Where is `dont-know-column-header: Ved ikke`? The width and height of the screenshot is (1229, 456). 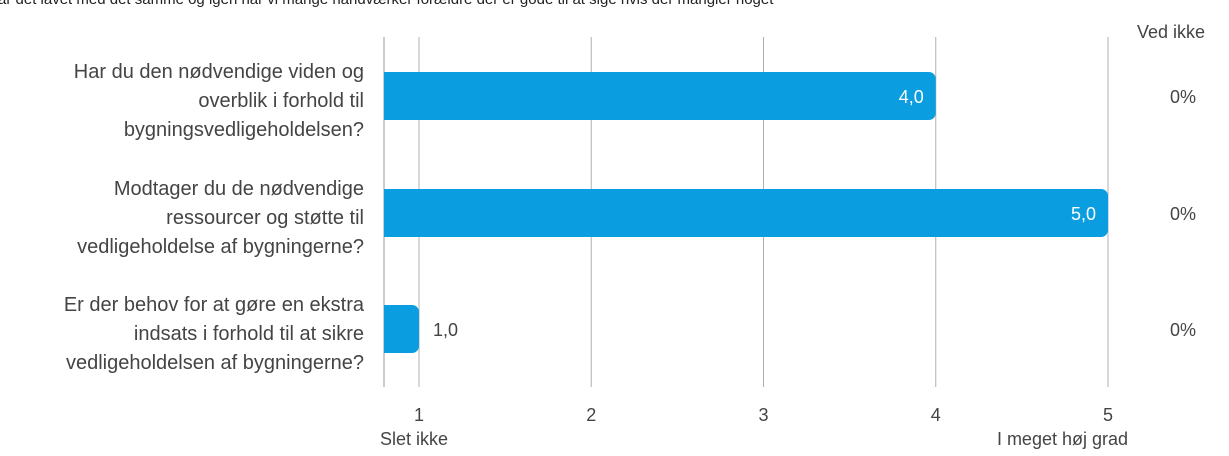
dont-know-column-header: Ved ikke is located at coordinates (1171, 32).